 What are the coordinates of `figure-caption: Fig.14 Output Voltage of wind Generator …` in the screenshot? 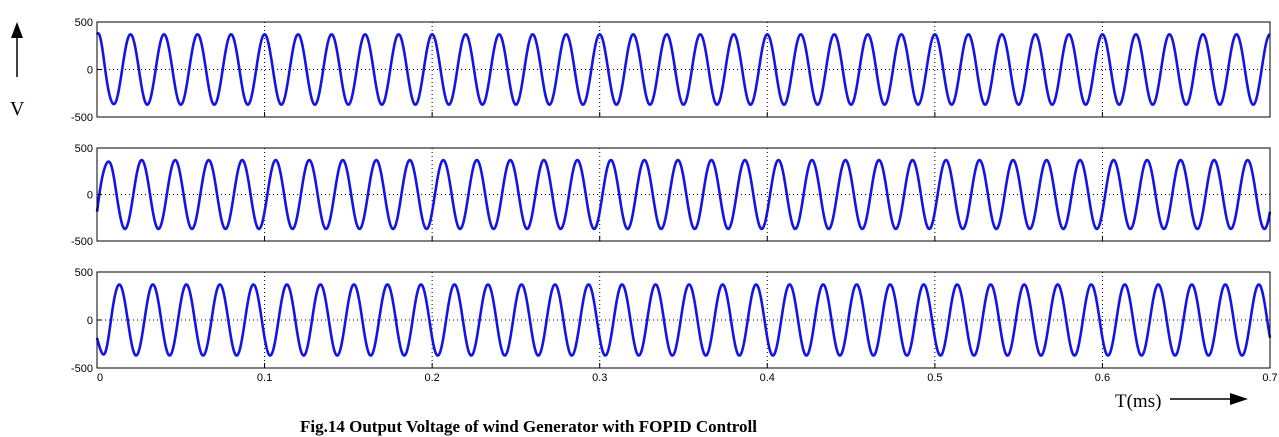 It's located at (528, 426).